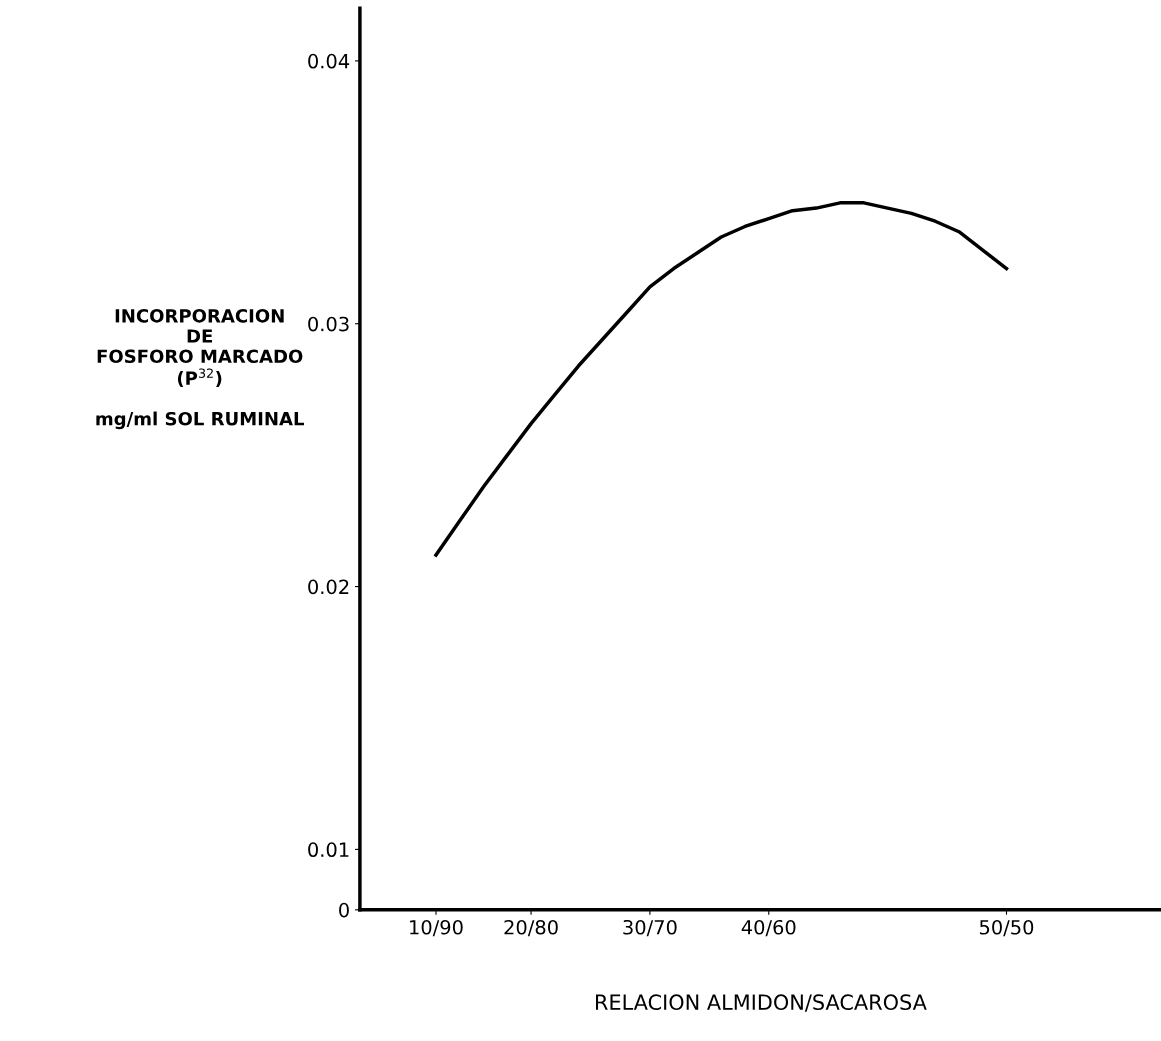 The height and width of the screenshot is (1041, 1161). I want to click on text: INCORPORACION DE FOSFORO MARCADO (P$^{32}$) mg/ml SOL RUMINAL, so click(200, 369).